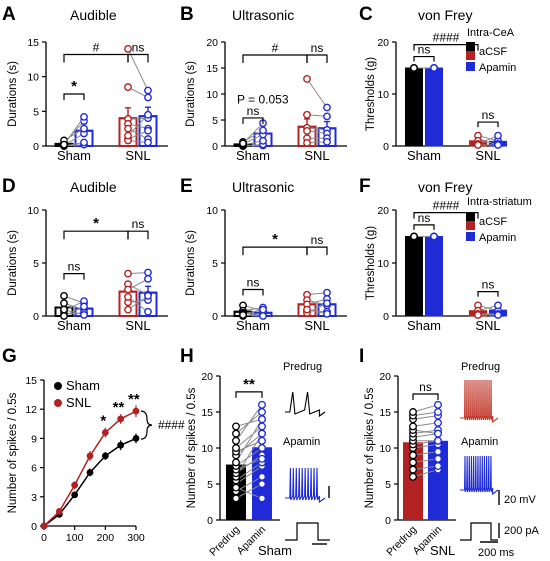 The width and height of the screenshot is (550, 561). I want to click on bar-acsf-sham, so click(414, 107).